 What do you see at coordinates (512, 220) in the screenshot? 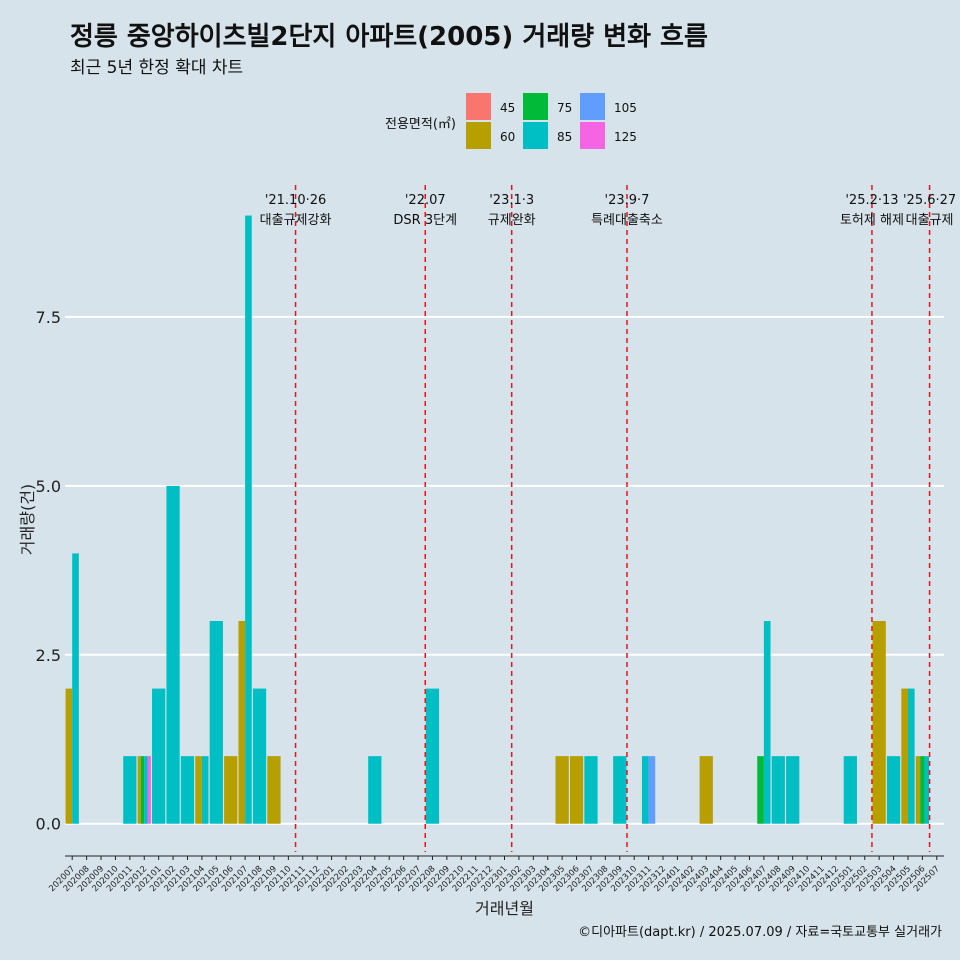
I see `event-label: 규제완화` at bounding box center [512, 220].